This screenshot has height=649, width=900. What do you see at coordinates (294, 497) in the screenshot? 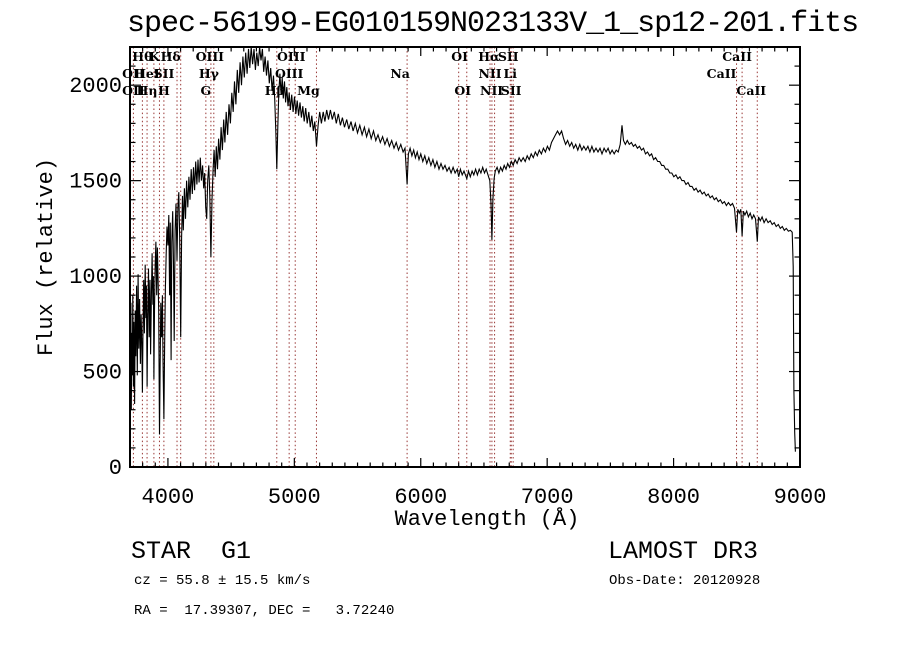
I see `x-tick-label: 5000` at bounding box center [294, 497].